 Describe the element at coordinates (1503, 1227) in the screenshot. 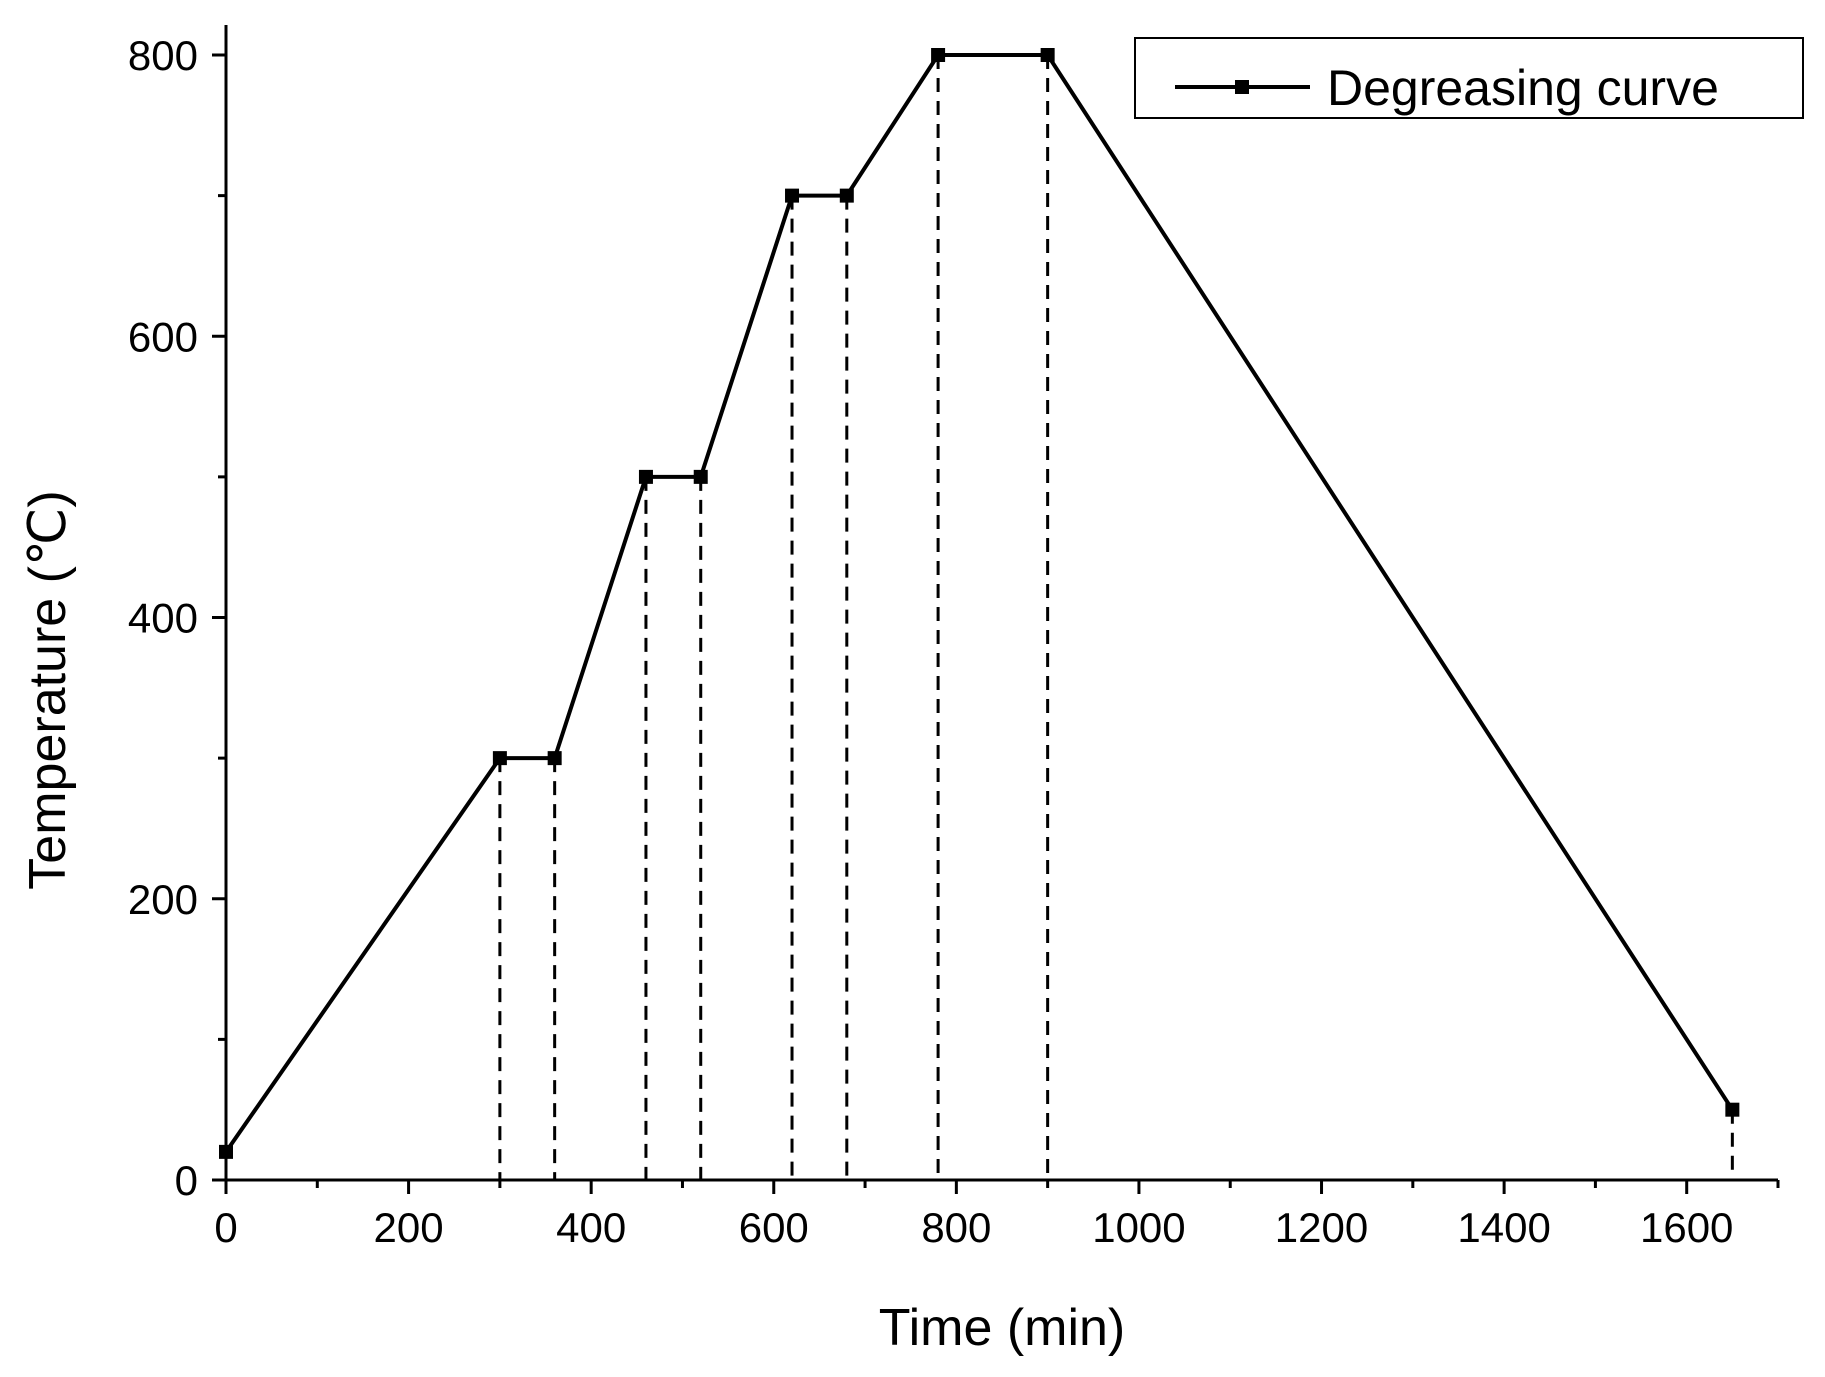

I see `x-tick-label: 1400` at that location.